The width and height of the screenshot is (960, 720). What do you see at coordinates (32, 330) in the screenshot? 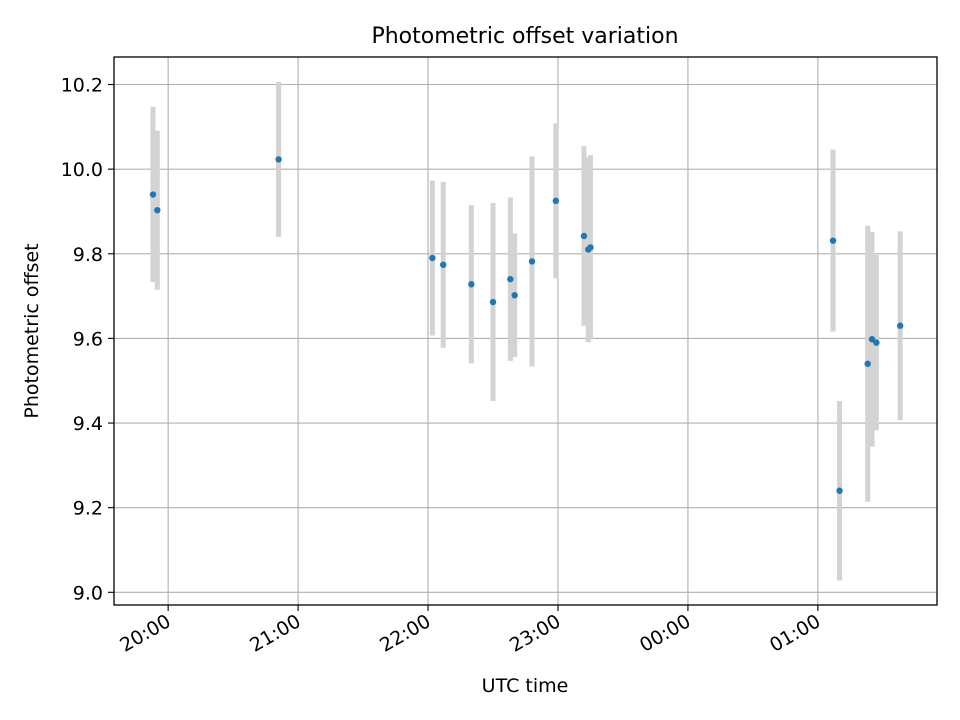
I see `y-axis-label: Photometric offset` at bounding box center [32, 330].